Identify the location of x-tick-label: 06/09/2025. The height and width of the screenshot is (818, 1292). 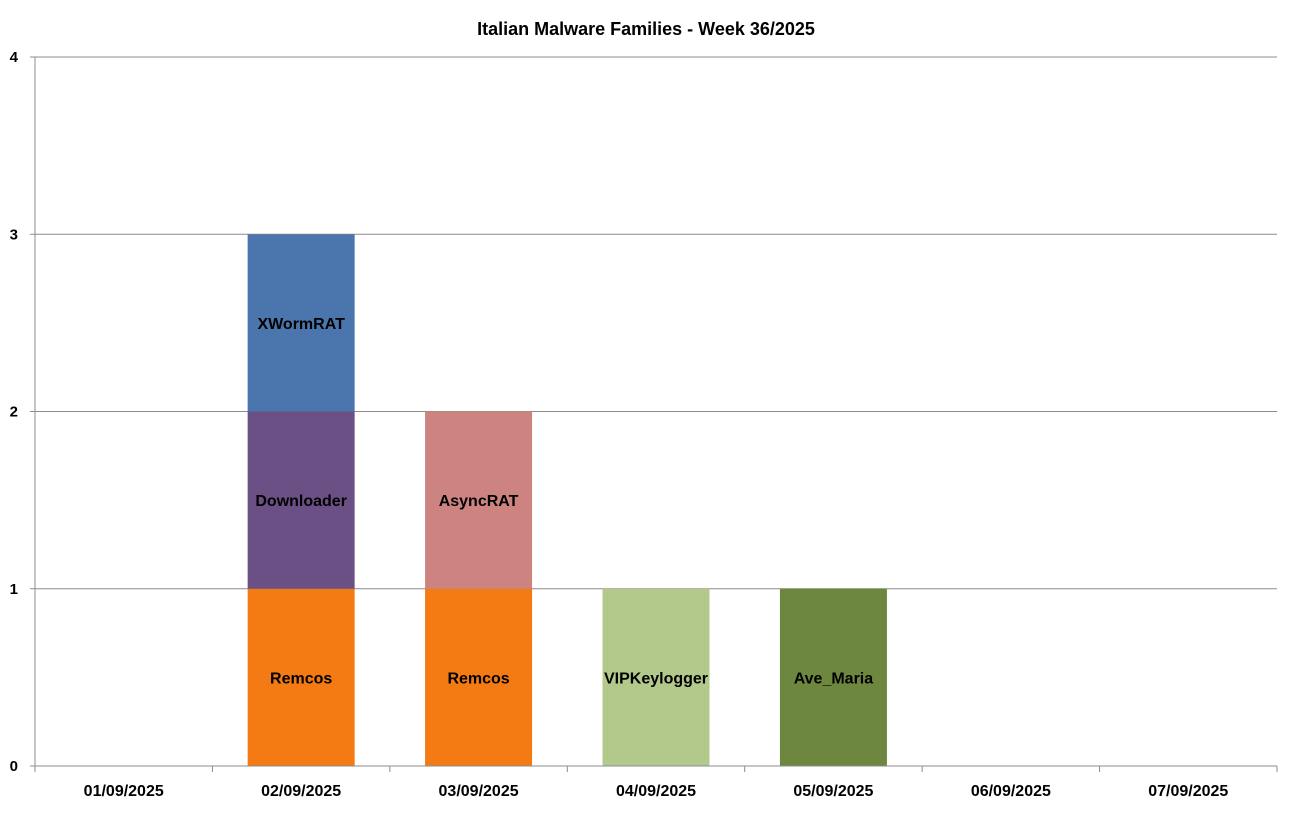
(1011, 791).